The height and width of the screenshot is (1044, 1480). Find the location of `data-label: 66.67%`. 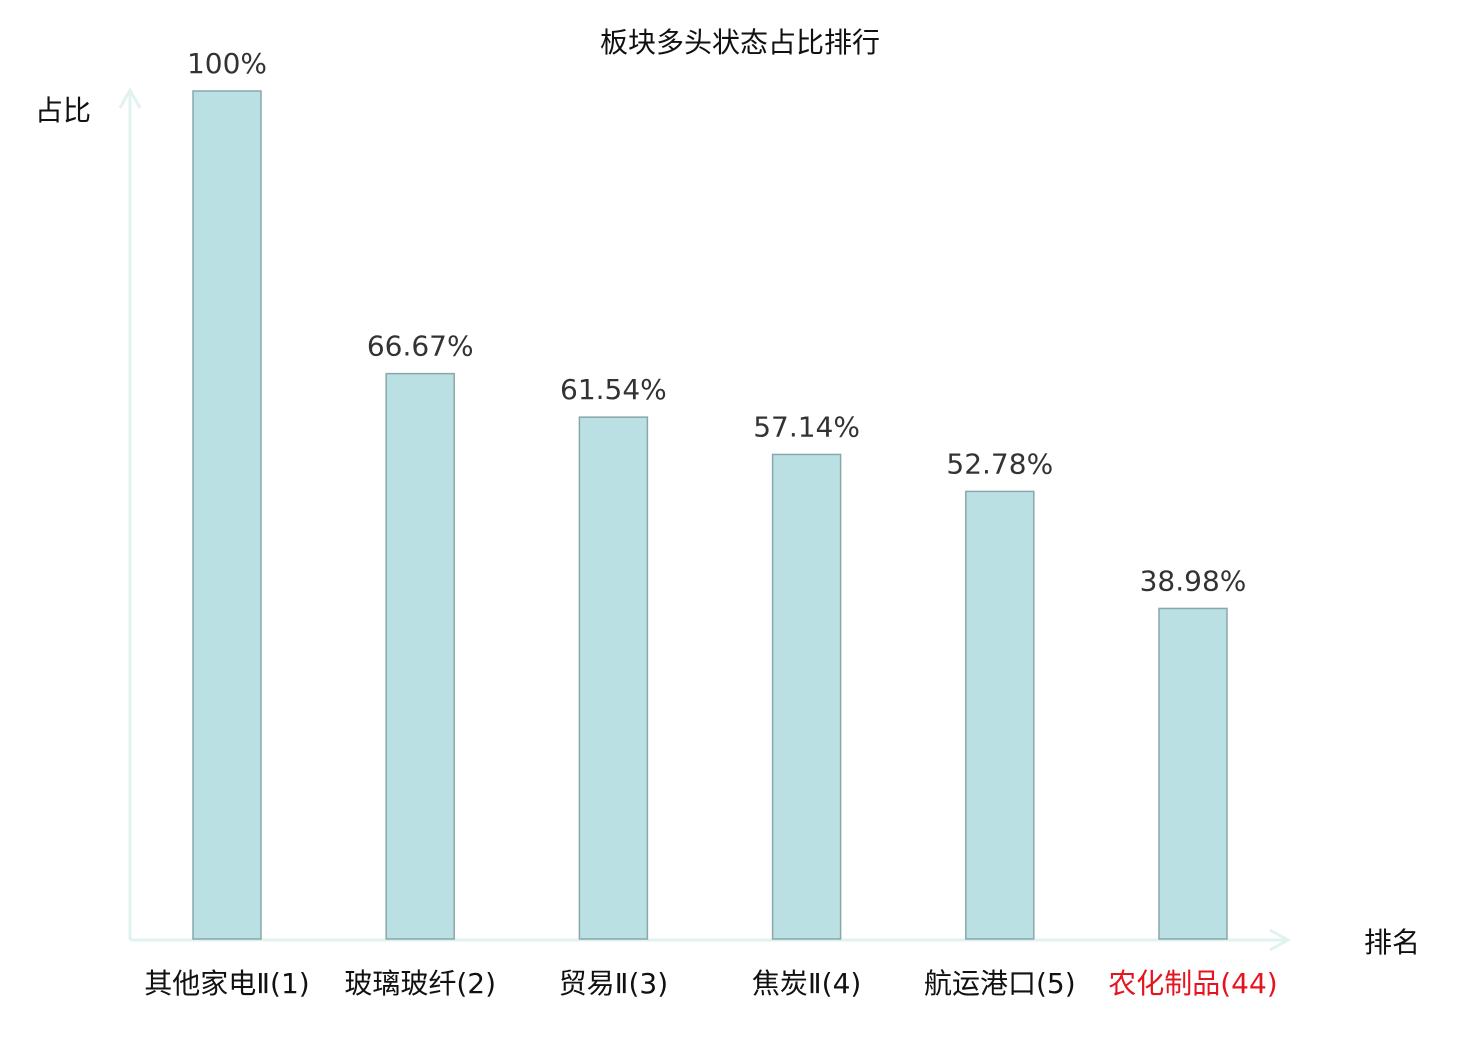

data-label: 66.67% is located at coordinates (420, 346).